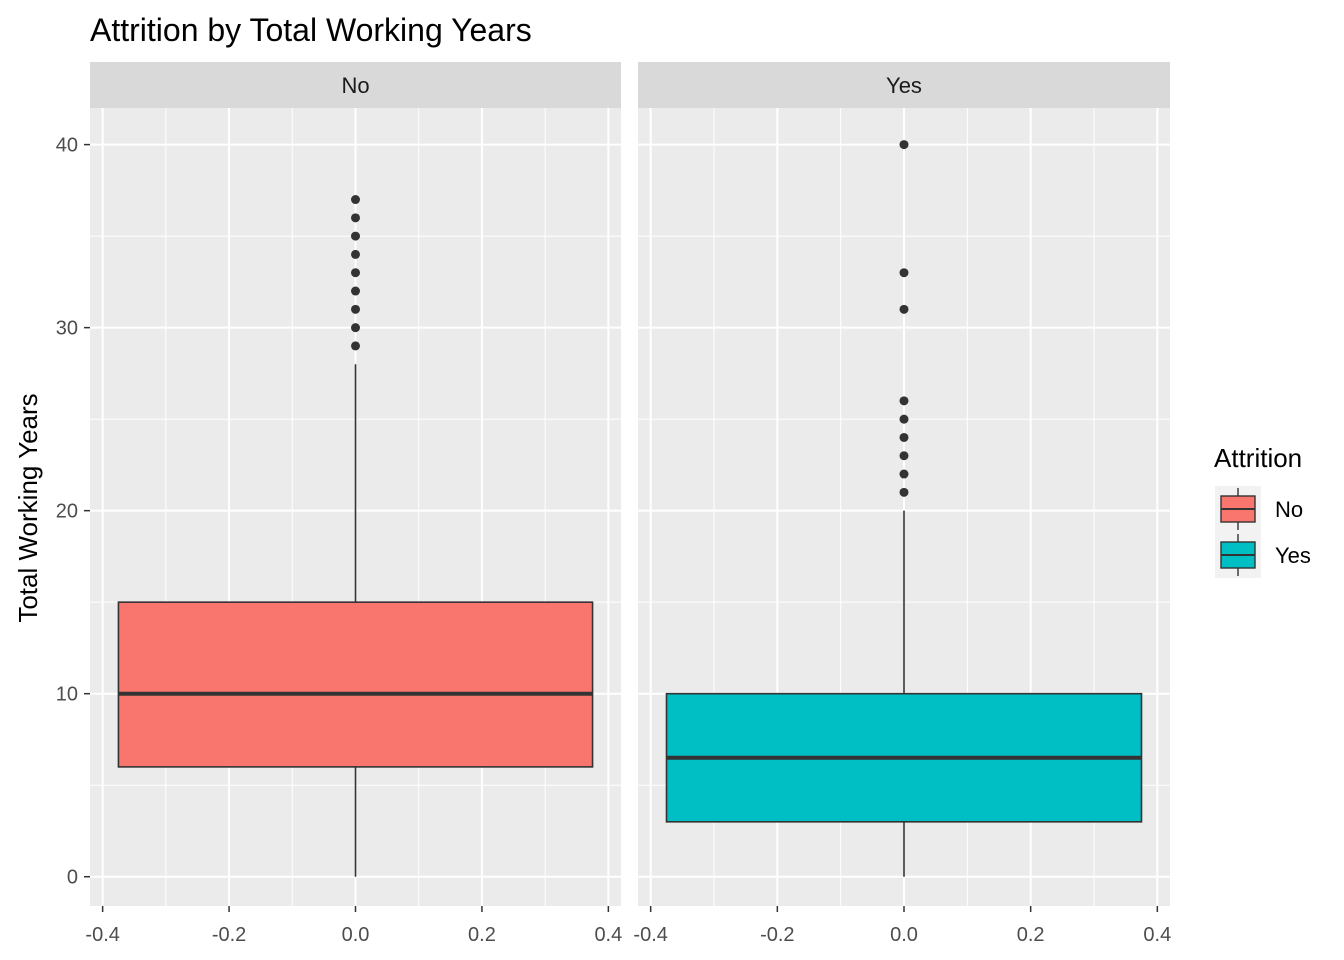 Image resolution: width=1344 pixels, height=960 pixels. I want to click on box-iqr, so click(355, 684).